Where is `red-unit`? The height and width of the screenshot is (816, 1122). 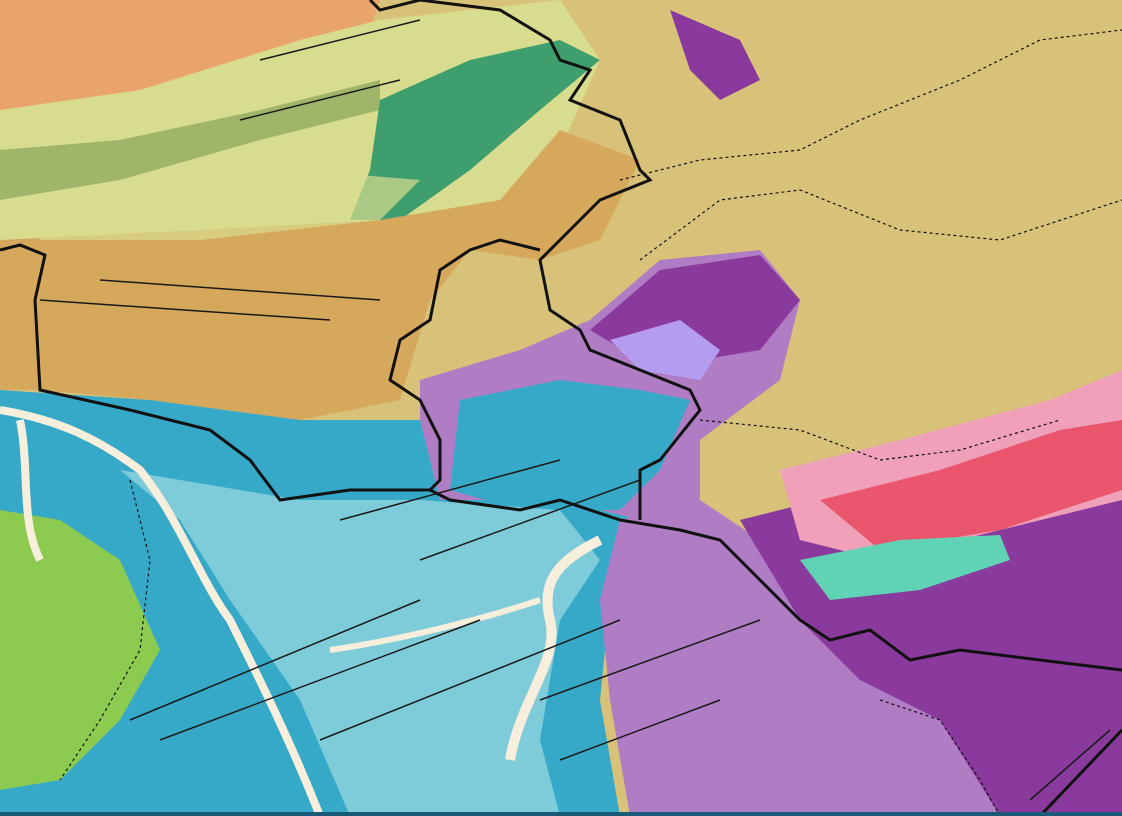 red-unit is located at coordinates (971, 485).